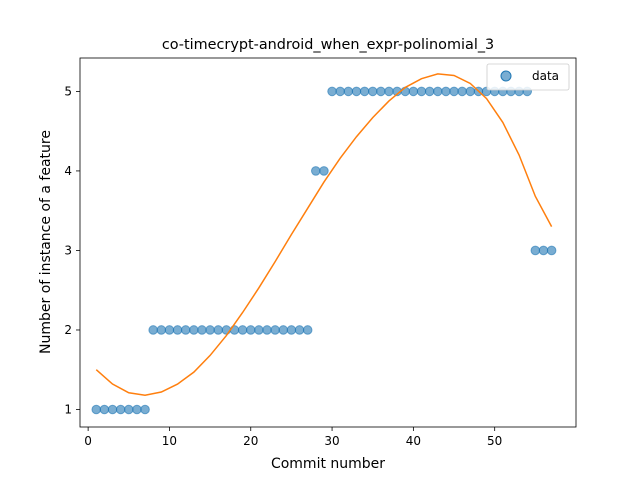 This screenshot has height=480, width=640. I want to click on y-tick-label: 2, so click(68, 330).